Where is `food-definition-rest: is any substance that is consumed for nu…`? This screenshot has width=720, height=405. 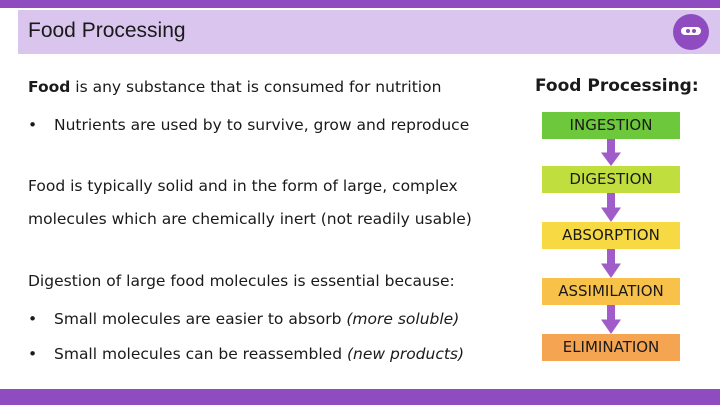
food-definition-rest: is any substance that is consumed for nu… is located at coordinates (256, 87).